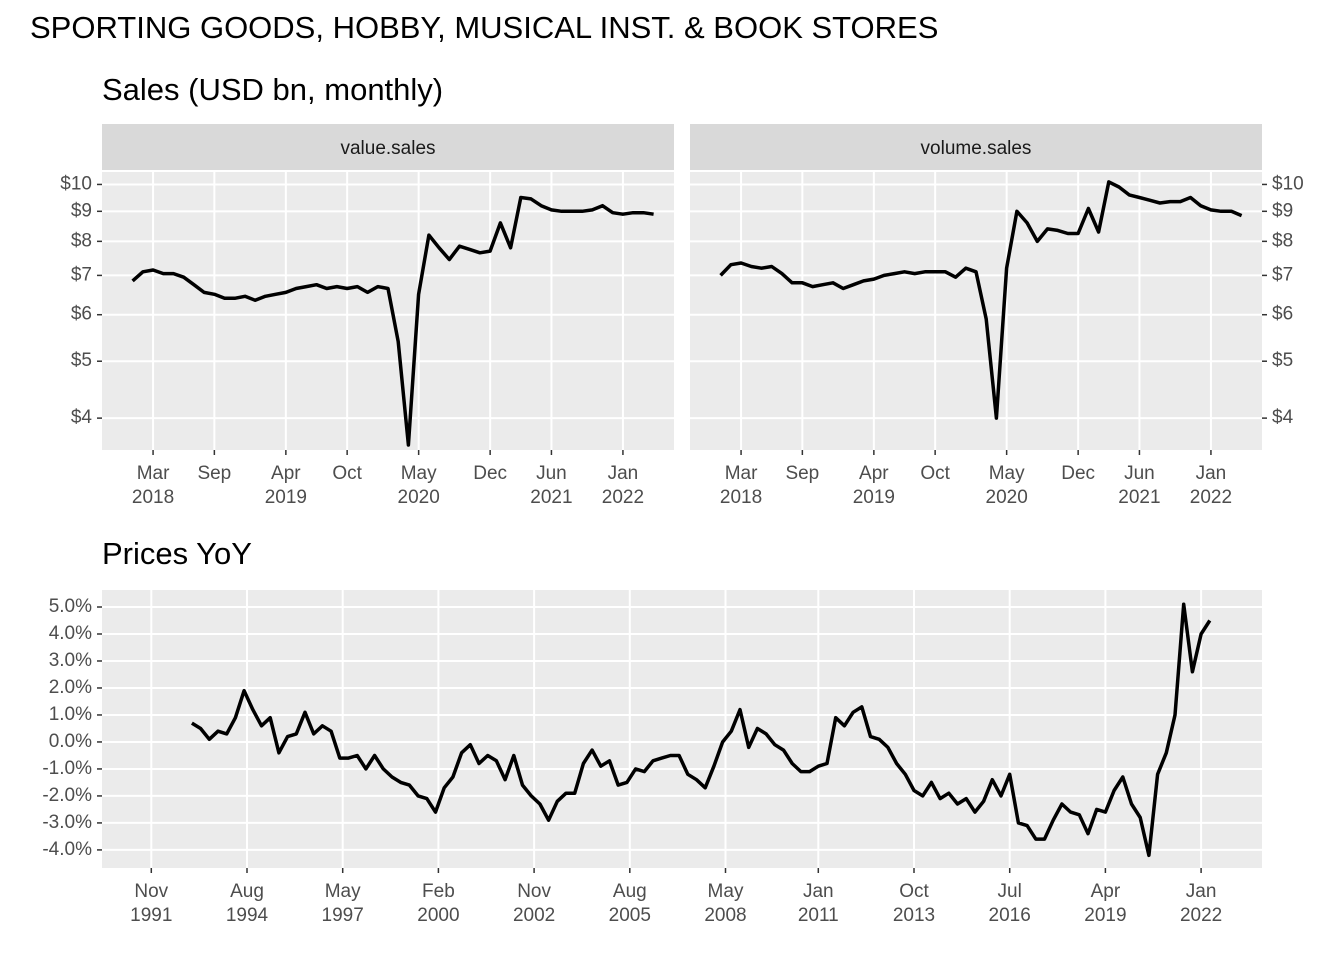 This screenshot has width=1344, height=960. I want to click on chart-title: Sales (USD bn, monthly), so click(272, 89).